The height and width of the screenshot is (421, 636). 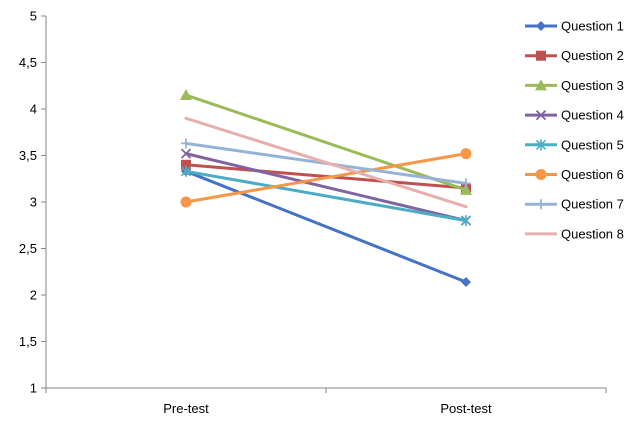 I want to click on y-tick-label: 3,5, so click(x=28, y=155).